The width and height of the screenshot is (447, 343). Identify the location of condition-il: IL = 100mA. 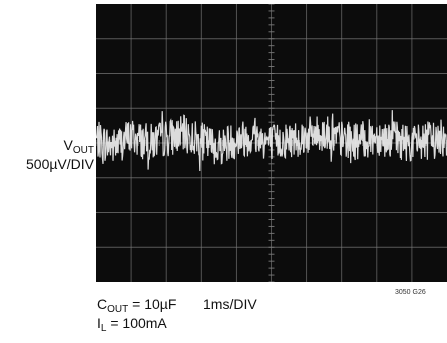
(132, 324).